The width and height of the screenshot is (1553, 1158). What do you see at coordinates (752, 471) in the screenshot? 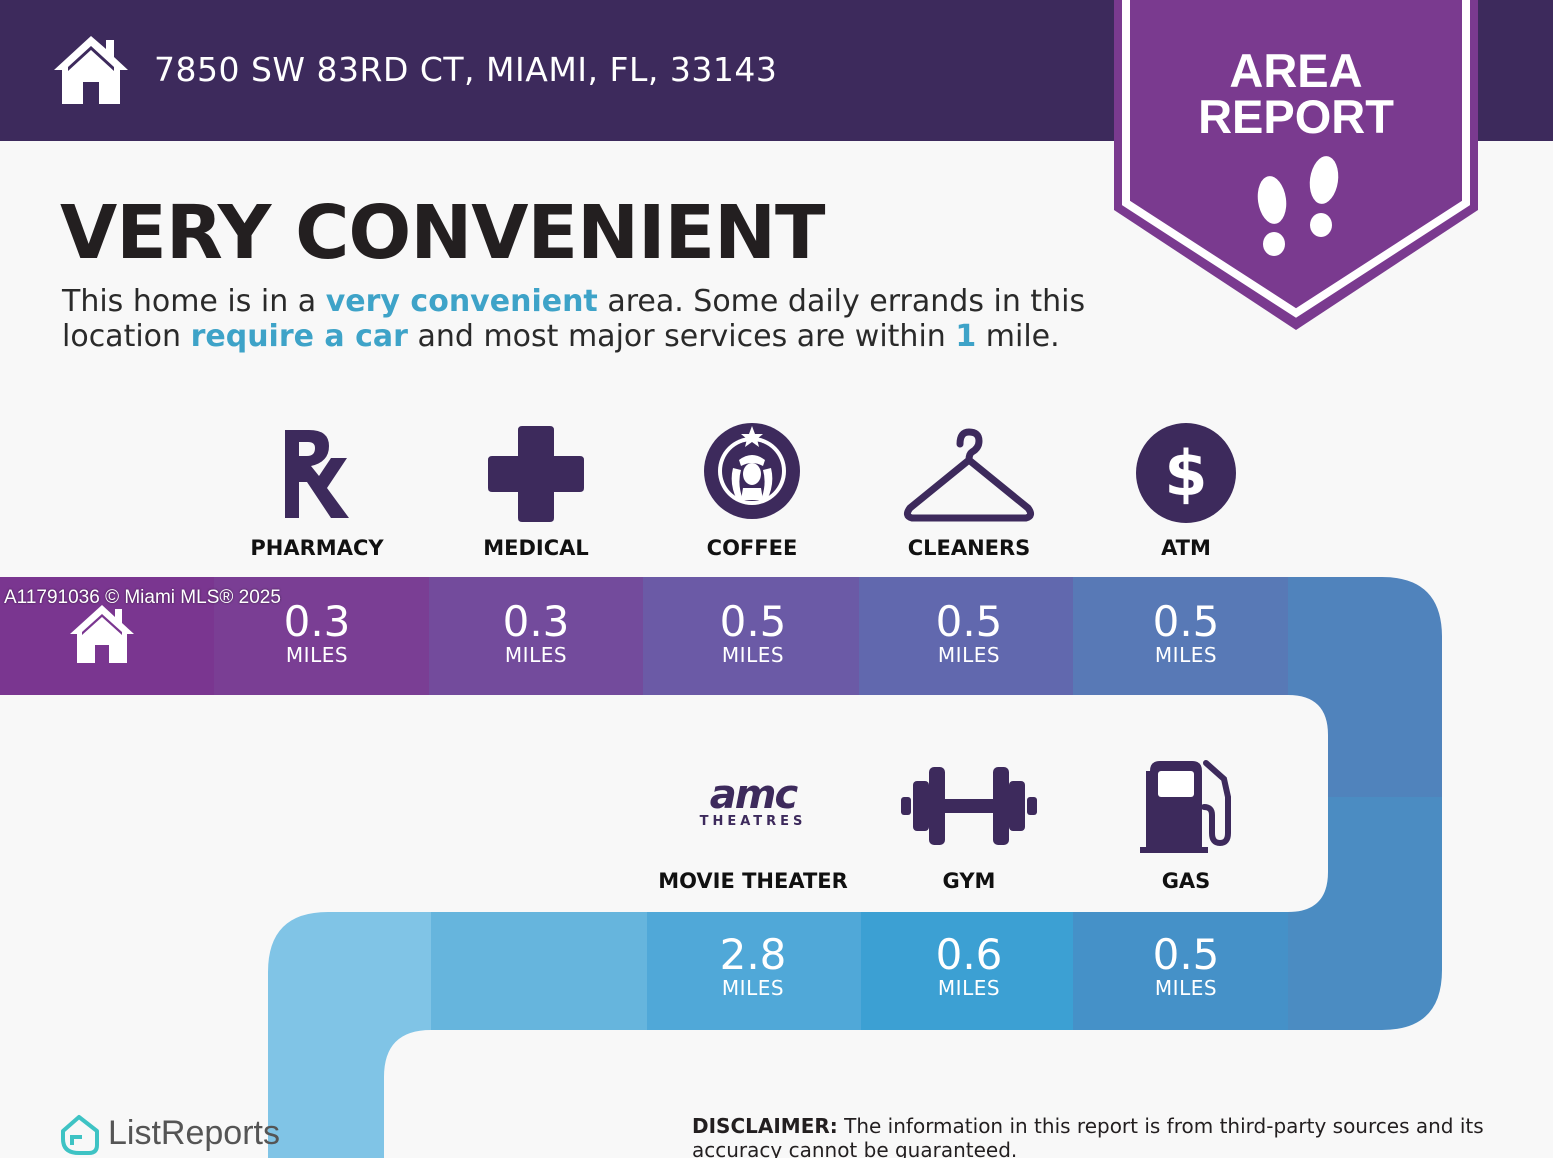
I see `coffee-logo-icon` at bounding box center [752, 471].